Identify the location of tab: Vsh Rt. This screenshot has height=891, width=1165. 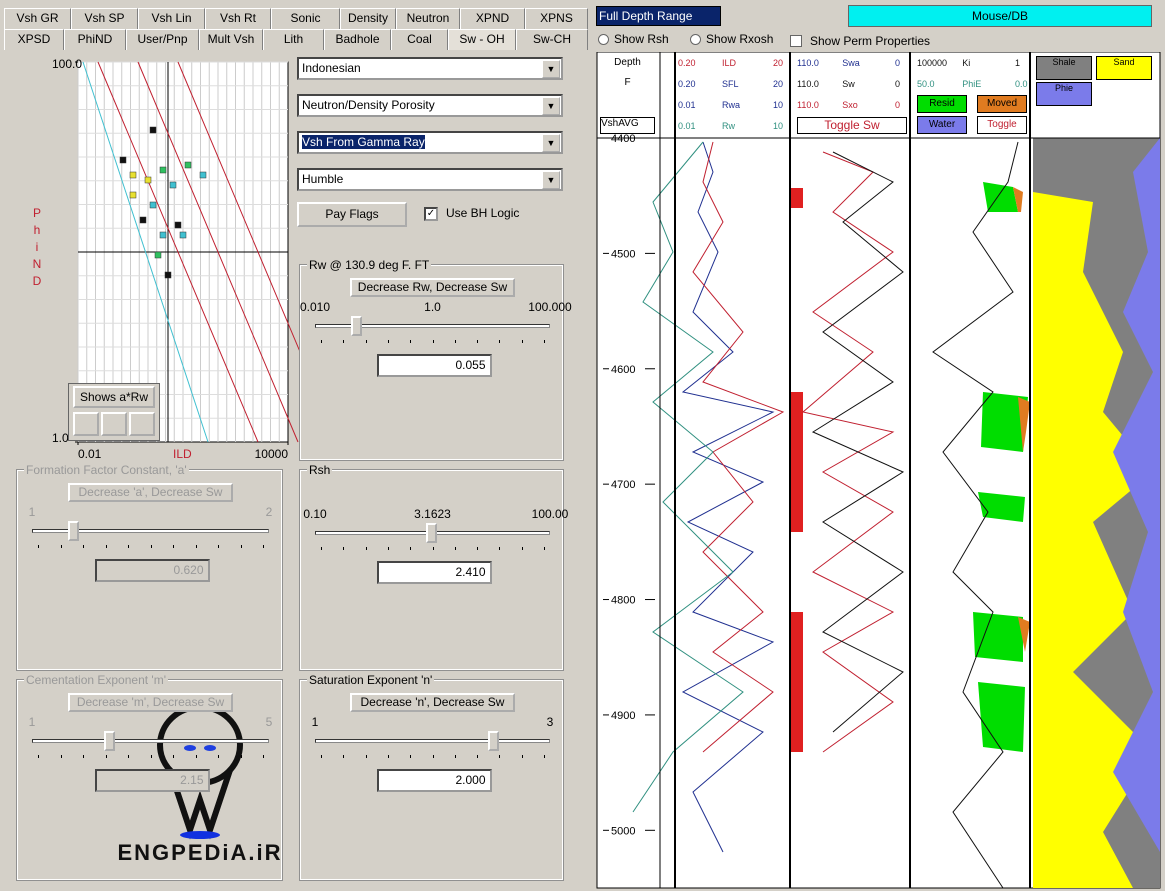
(238, 18).